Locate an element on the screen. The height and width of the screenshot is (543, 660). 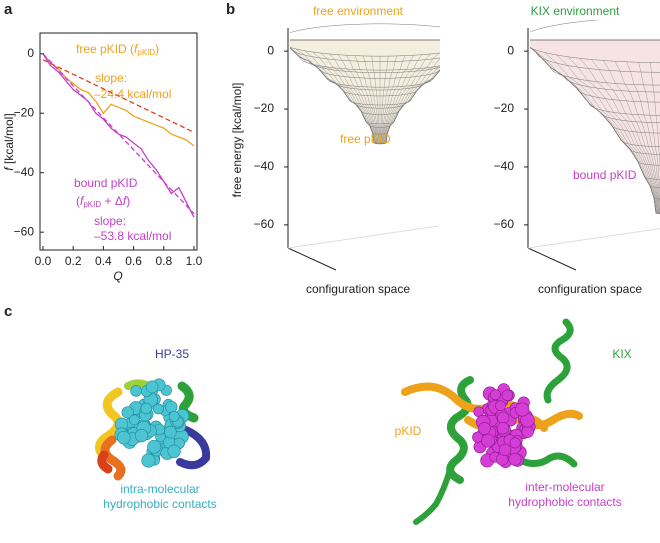
surface-label: bound pKID is located at coordinates (605, 175).